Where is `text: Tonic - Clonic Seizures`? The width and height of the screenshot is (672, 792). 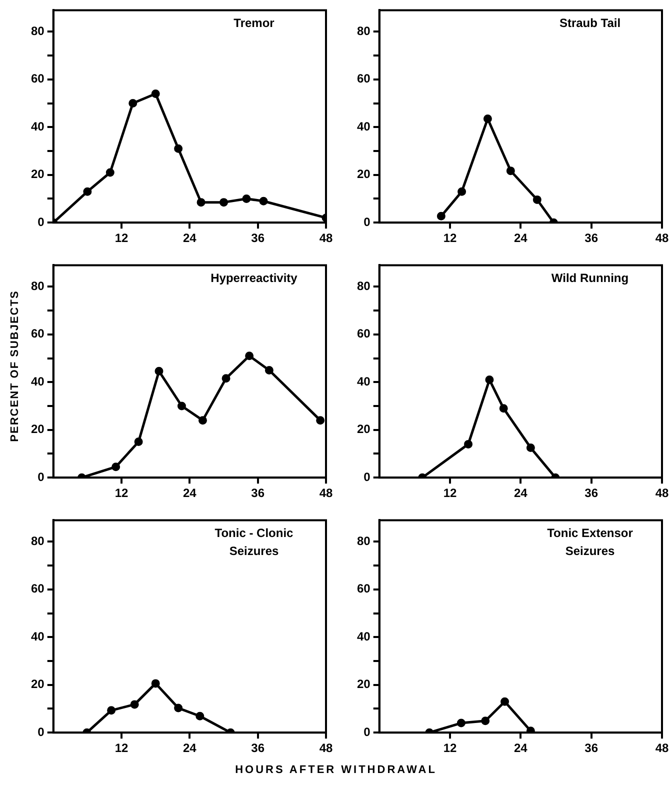
text: Tonic - Clonic Seizures is located at coordinates (254, 542).